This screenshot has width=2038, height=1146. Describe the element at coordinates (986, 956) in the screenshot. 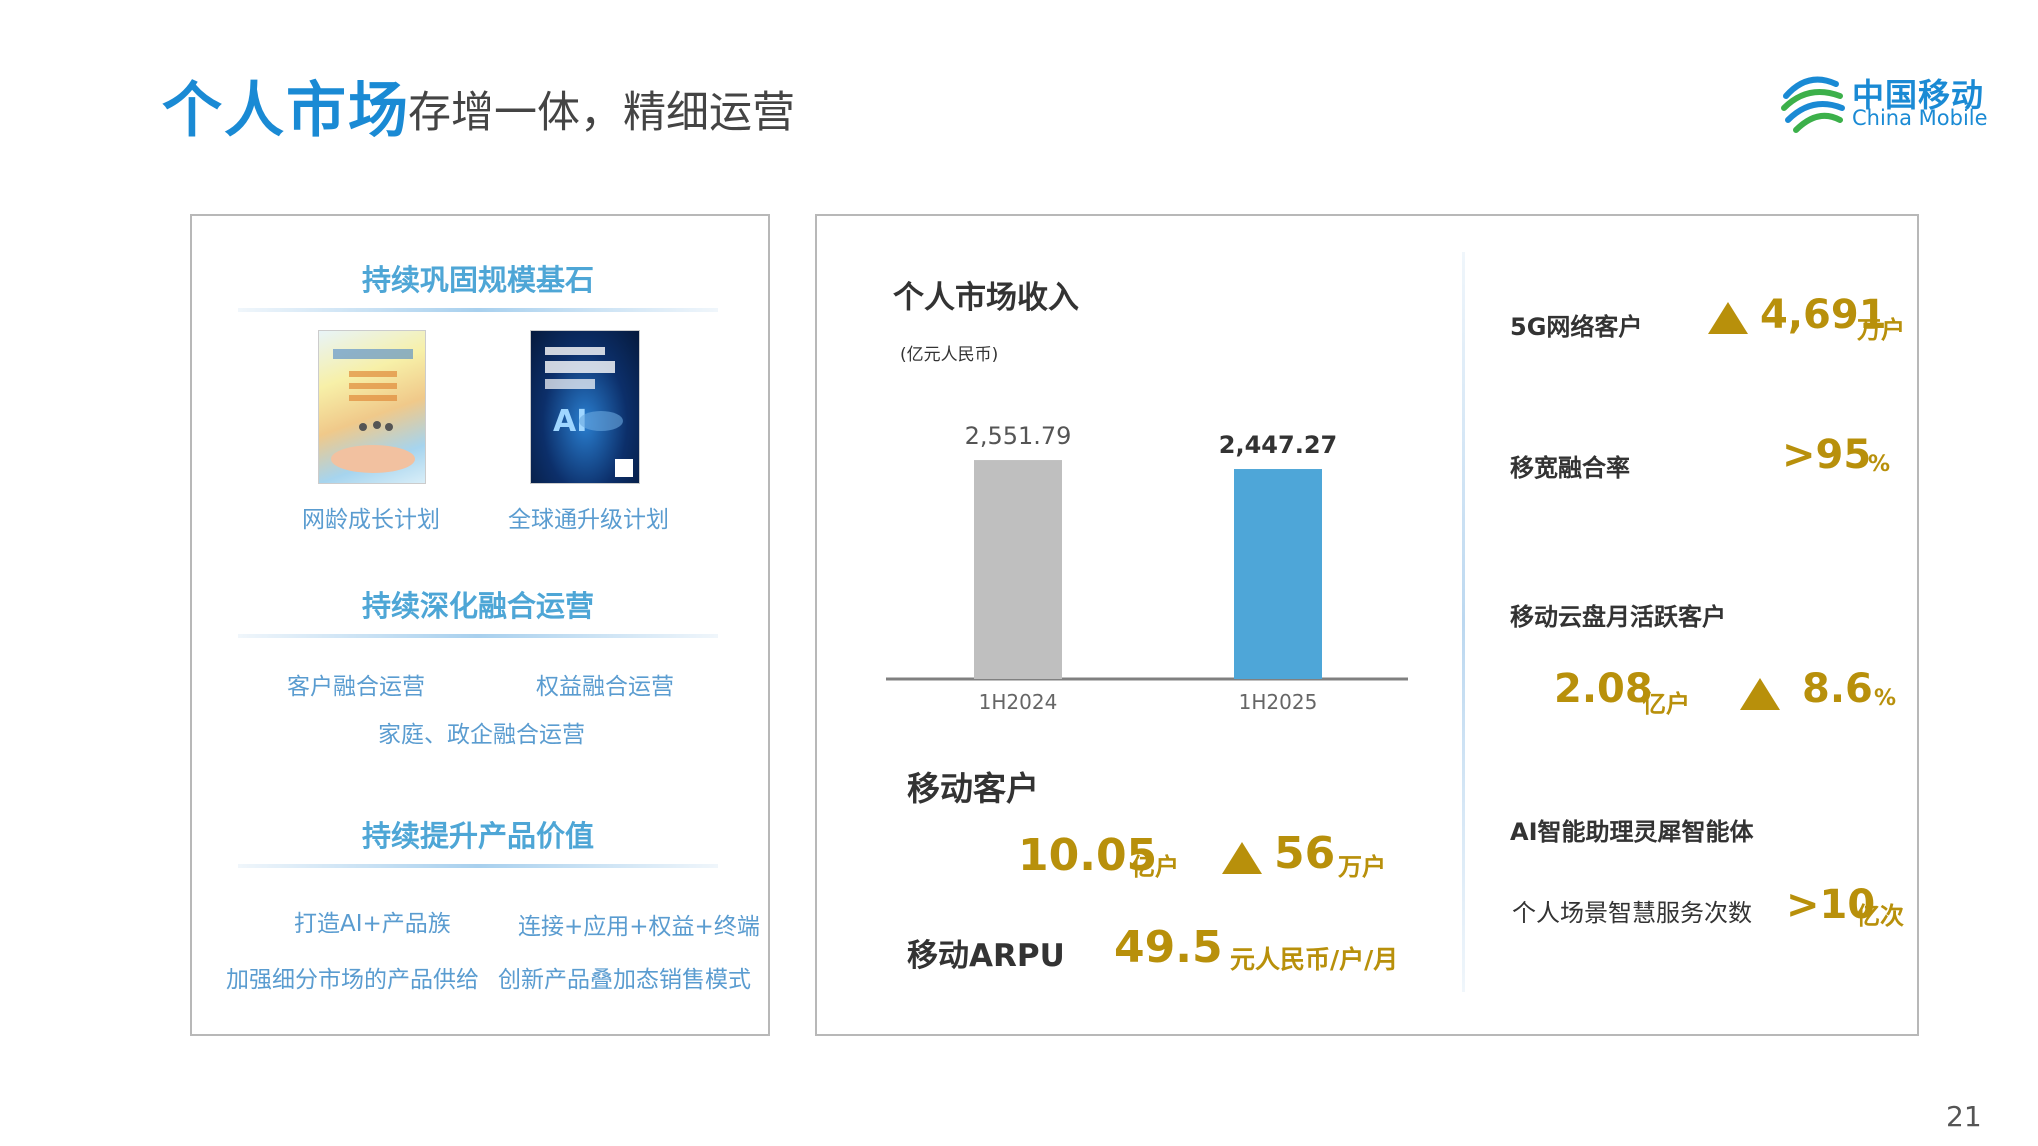

I see `arpu-label: 移动ARPU` at that location.